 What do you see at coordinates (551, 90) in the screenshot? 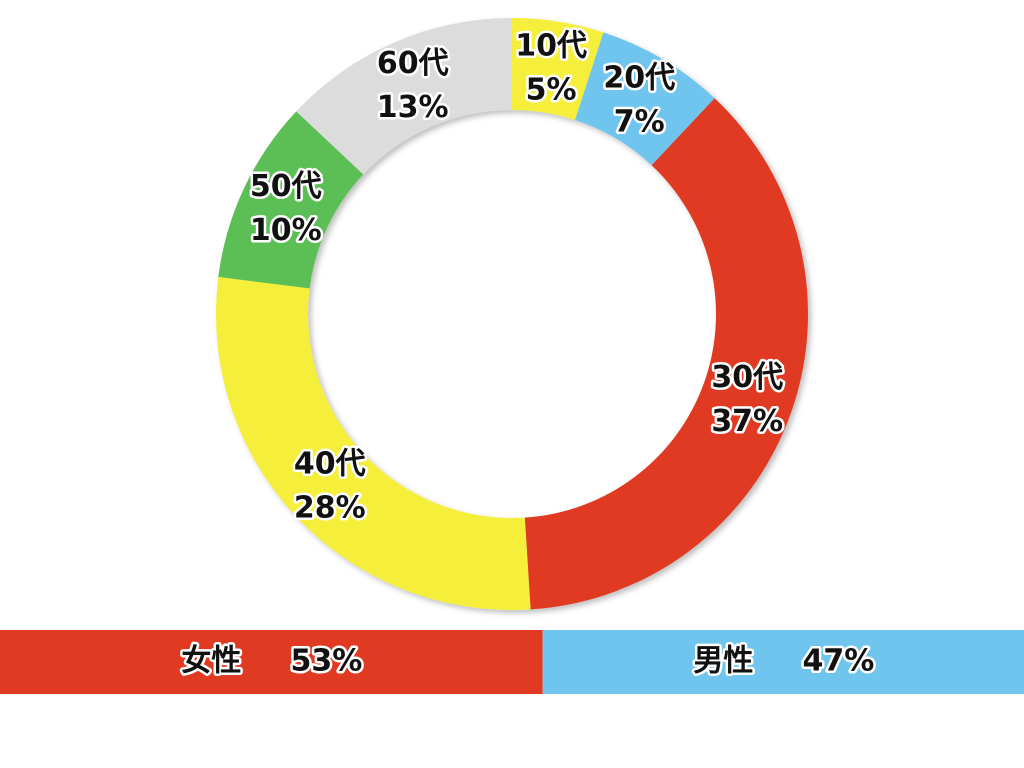
I see `value-label: 5%` at bounding box center [551, 90].